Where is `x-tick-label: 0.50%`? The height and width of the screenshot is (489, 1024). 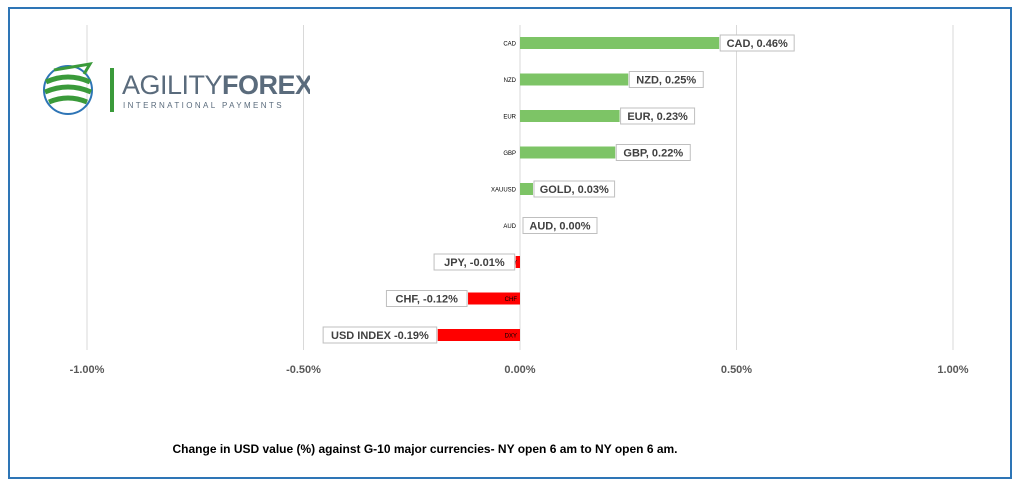
x-tick-label: 0.50% is located at coordinates (736, 370).